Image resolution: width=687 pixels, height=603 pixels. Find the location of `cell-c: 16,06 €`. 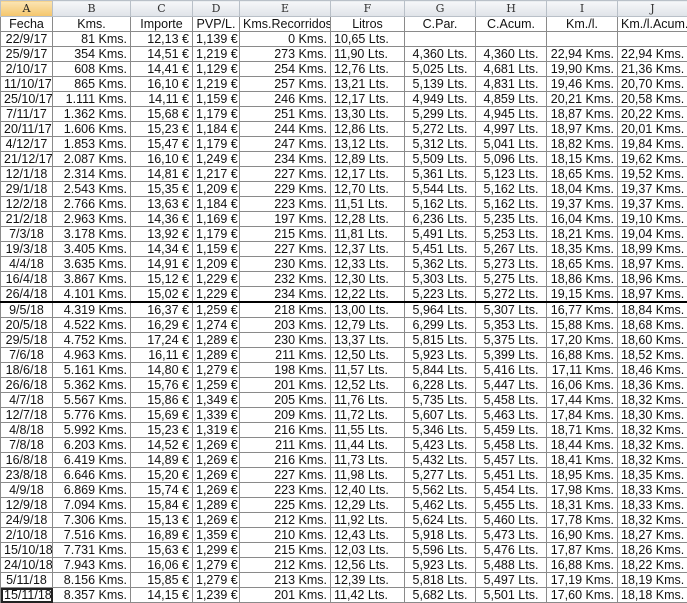

cell-c: 16,06 € is located at coordinates (162, 565).